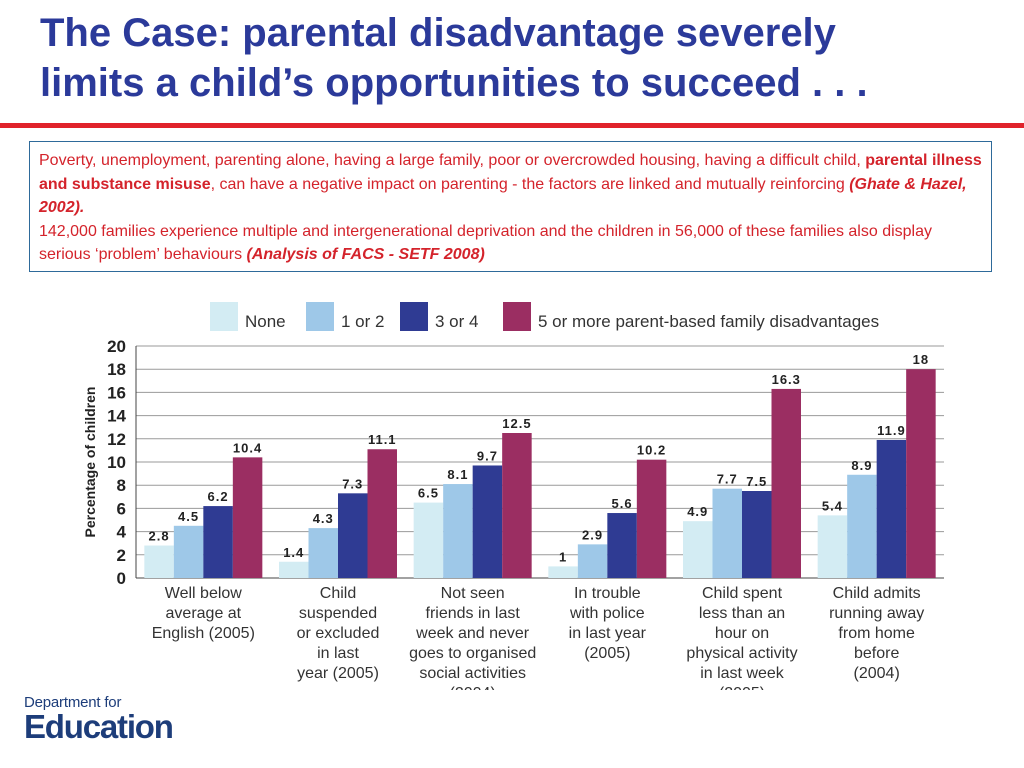 The image size is (1024, 768). I want to click on bar-value-label: 5.6, so click(622, 503).